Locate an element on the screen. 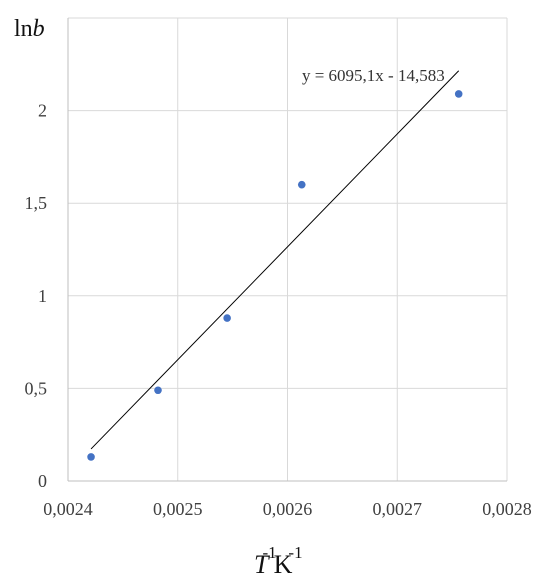  x-tick-label: 0,0026 is located at coordinates (288, 509).